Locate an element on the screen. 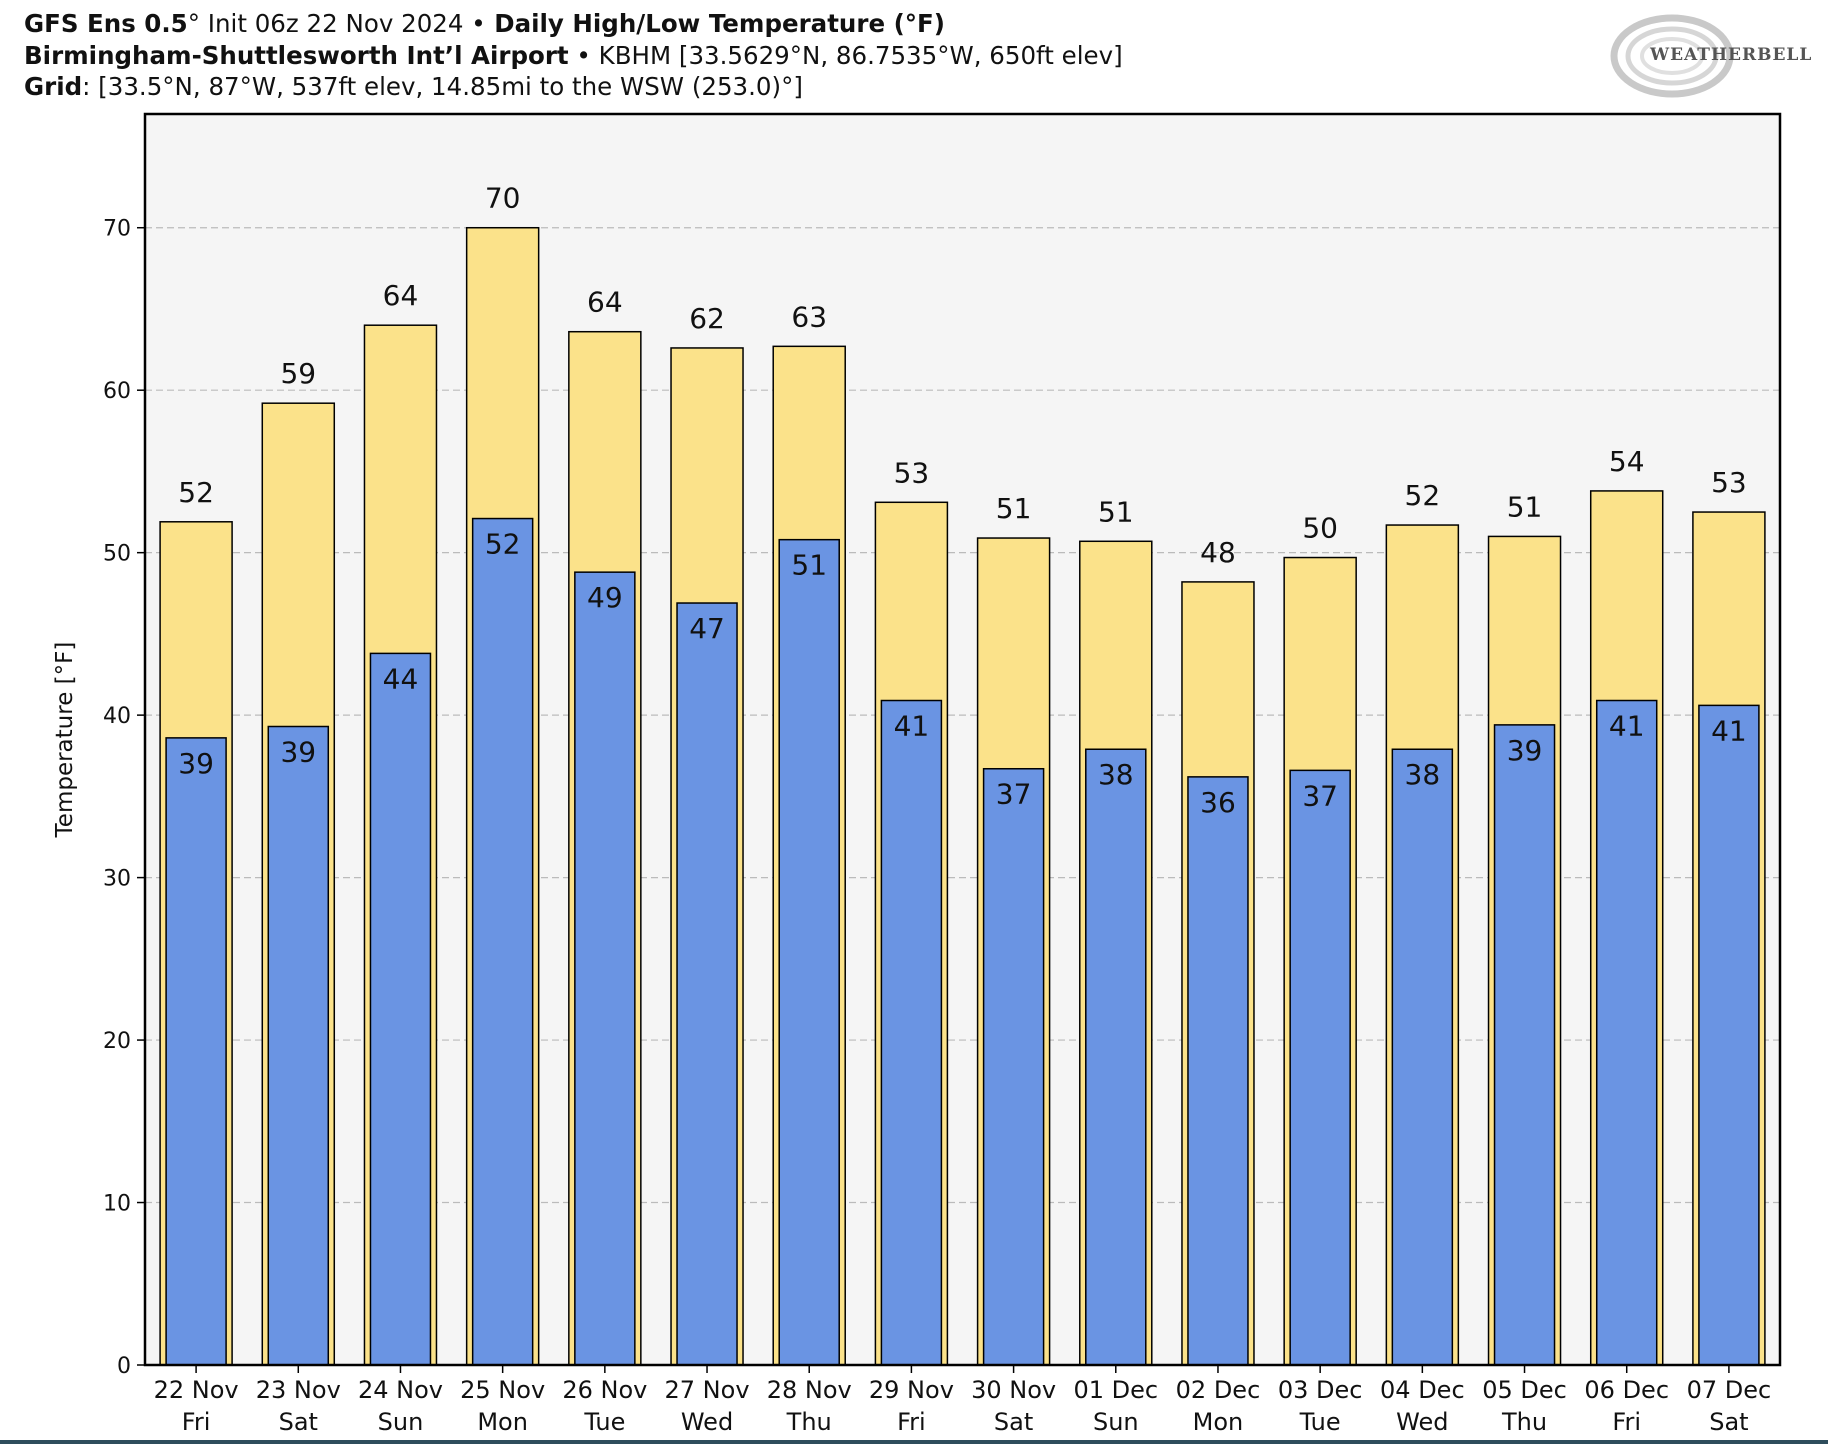 The width and height of the screenshot is (1828, 1444). high-temp-label: 63 is located at coordinates (809, 316).